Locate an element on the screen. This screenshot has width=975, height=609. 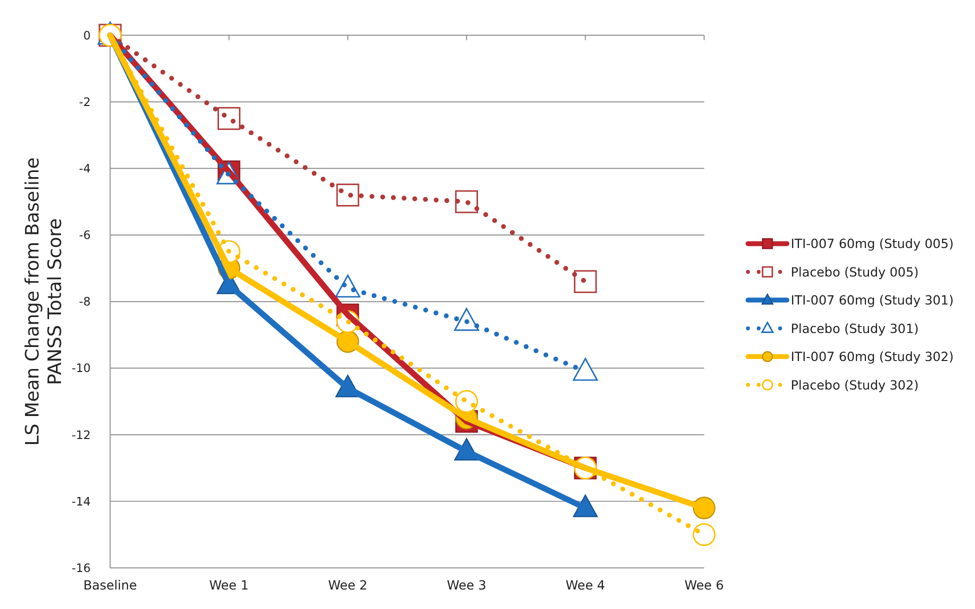
y-tick-label: -6 is located at coordinates (85, 235).